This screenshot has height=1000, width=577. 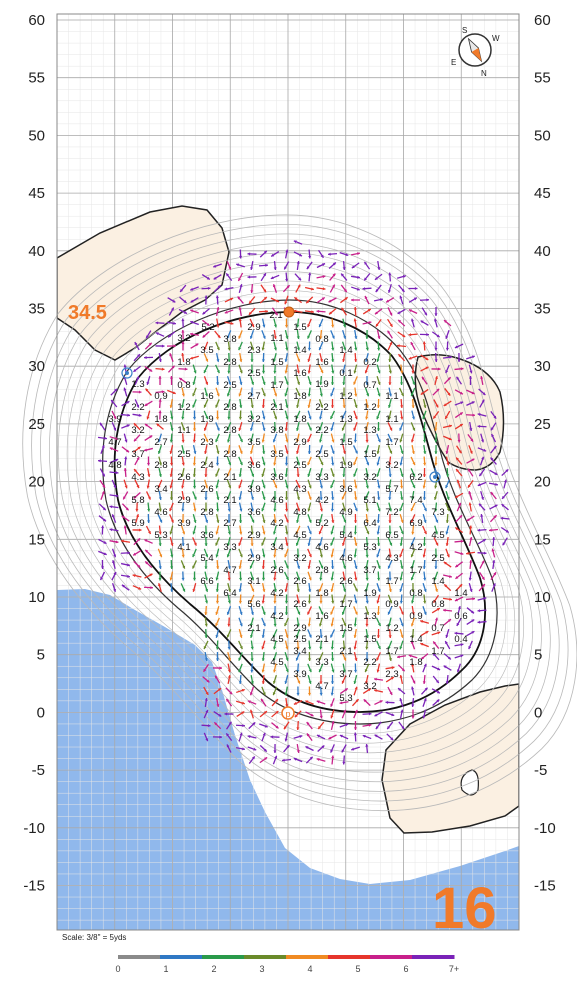 What do you see at coordinates (36, 597) in the screenshot?
I see `y-tick-label: 10` at bounding box center [36, 597].